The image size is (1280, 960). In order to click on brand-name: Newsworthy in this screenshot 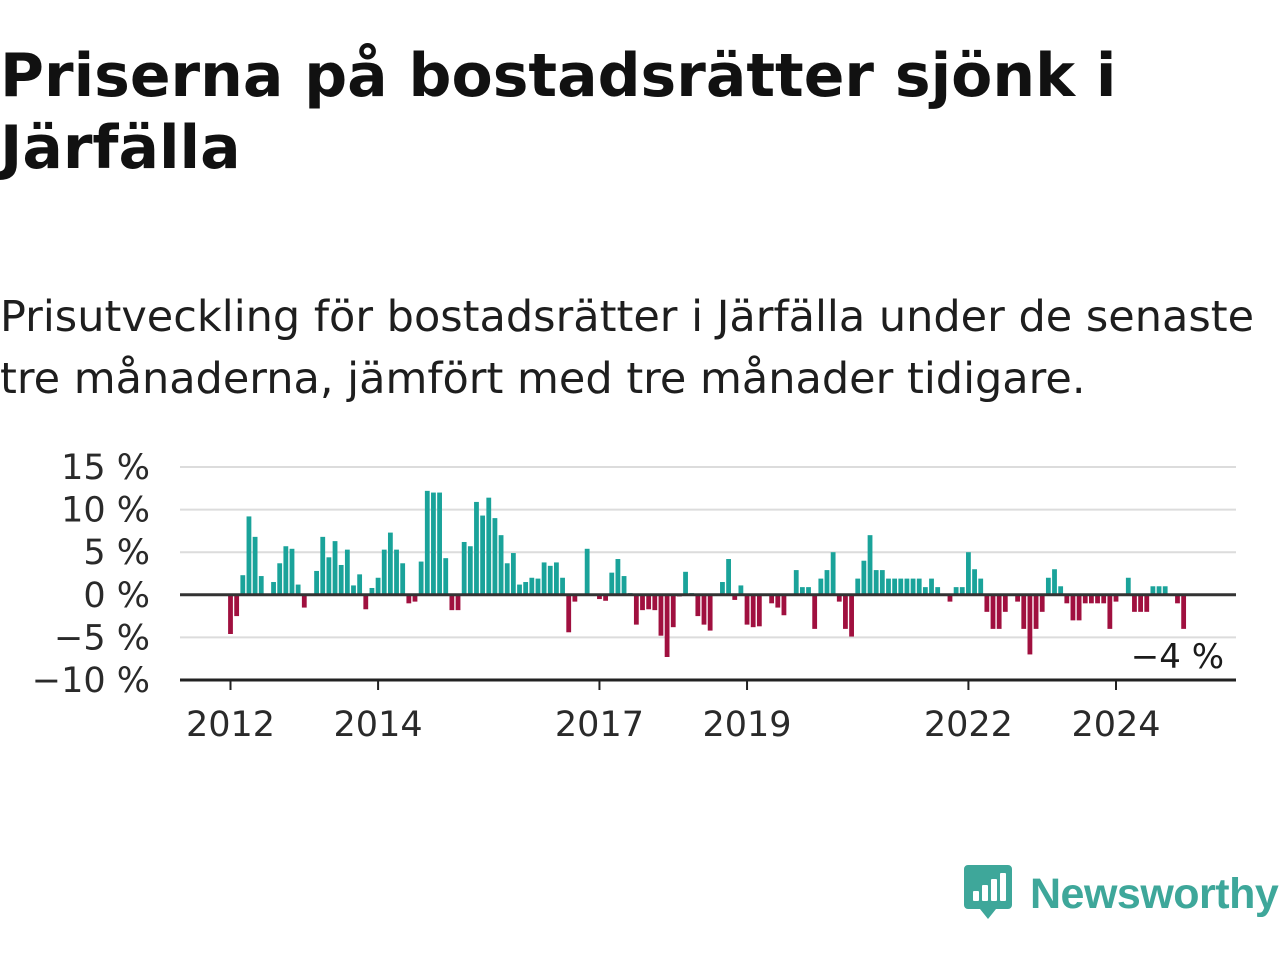, I will do `click(1154, 893)`.